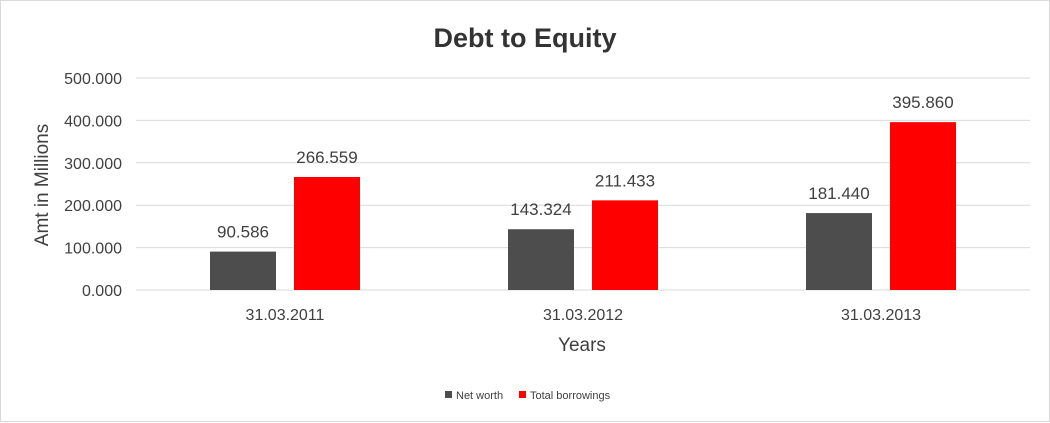 Image resolution: width=1050 pixels, height=423 pixels. Describe the element at coordinates (93, 79) in the screenshot. I see `y-tick-label: 500.000` at that location.